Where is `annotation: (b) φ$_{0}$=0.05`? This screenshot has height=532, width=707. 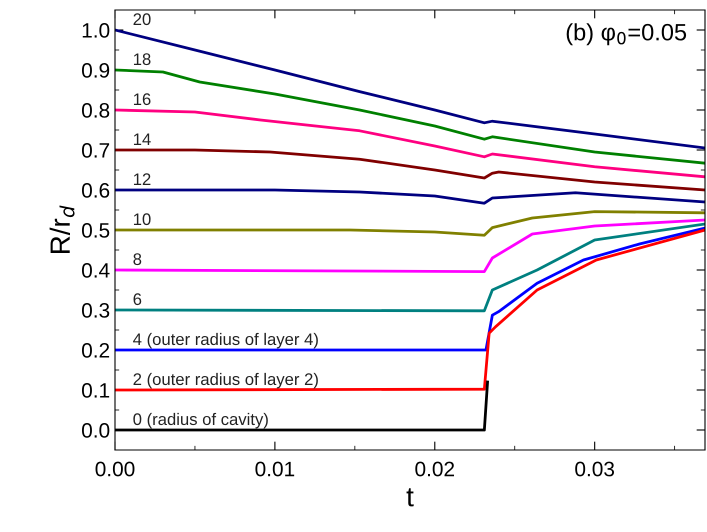 annotation: (b) φ$_{0}$=0.05 is located at coordinates (626, 34).